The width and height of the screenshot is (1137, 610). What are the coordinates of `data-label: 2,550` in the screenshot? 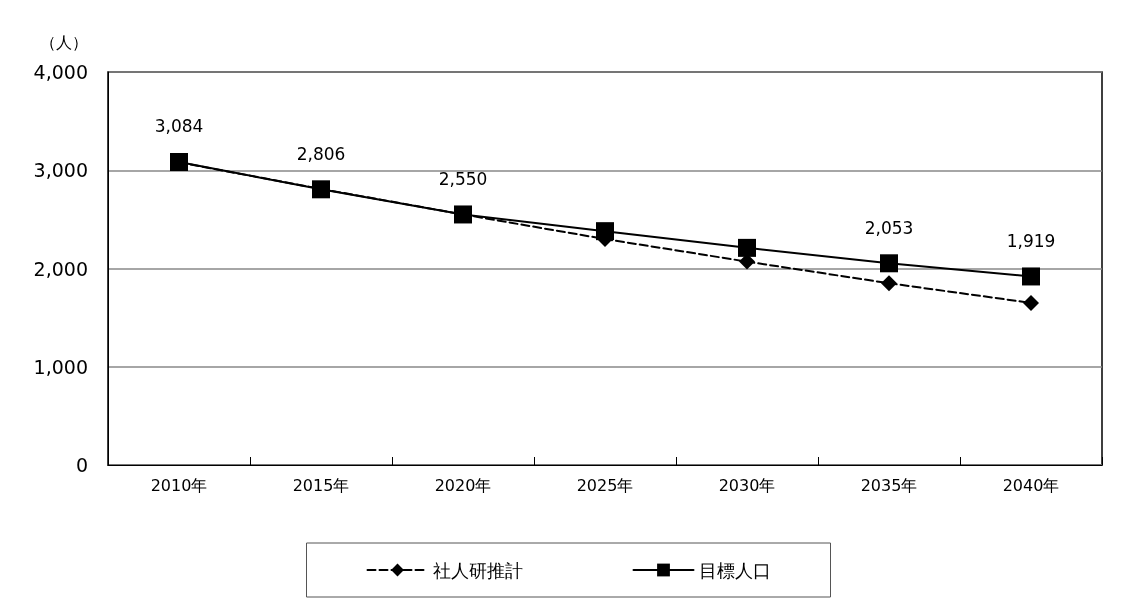 It's located at (463, 178).